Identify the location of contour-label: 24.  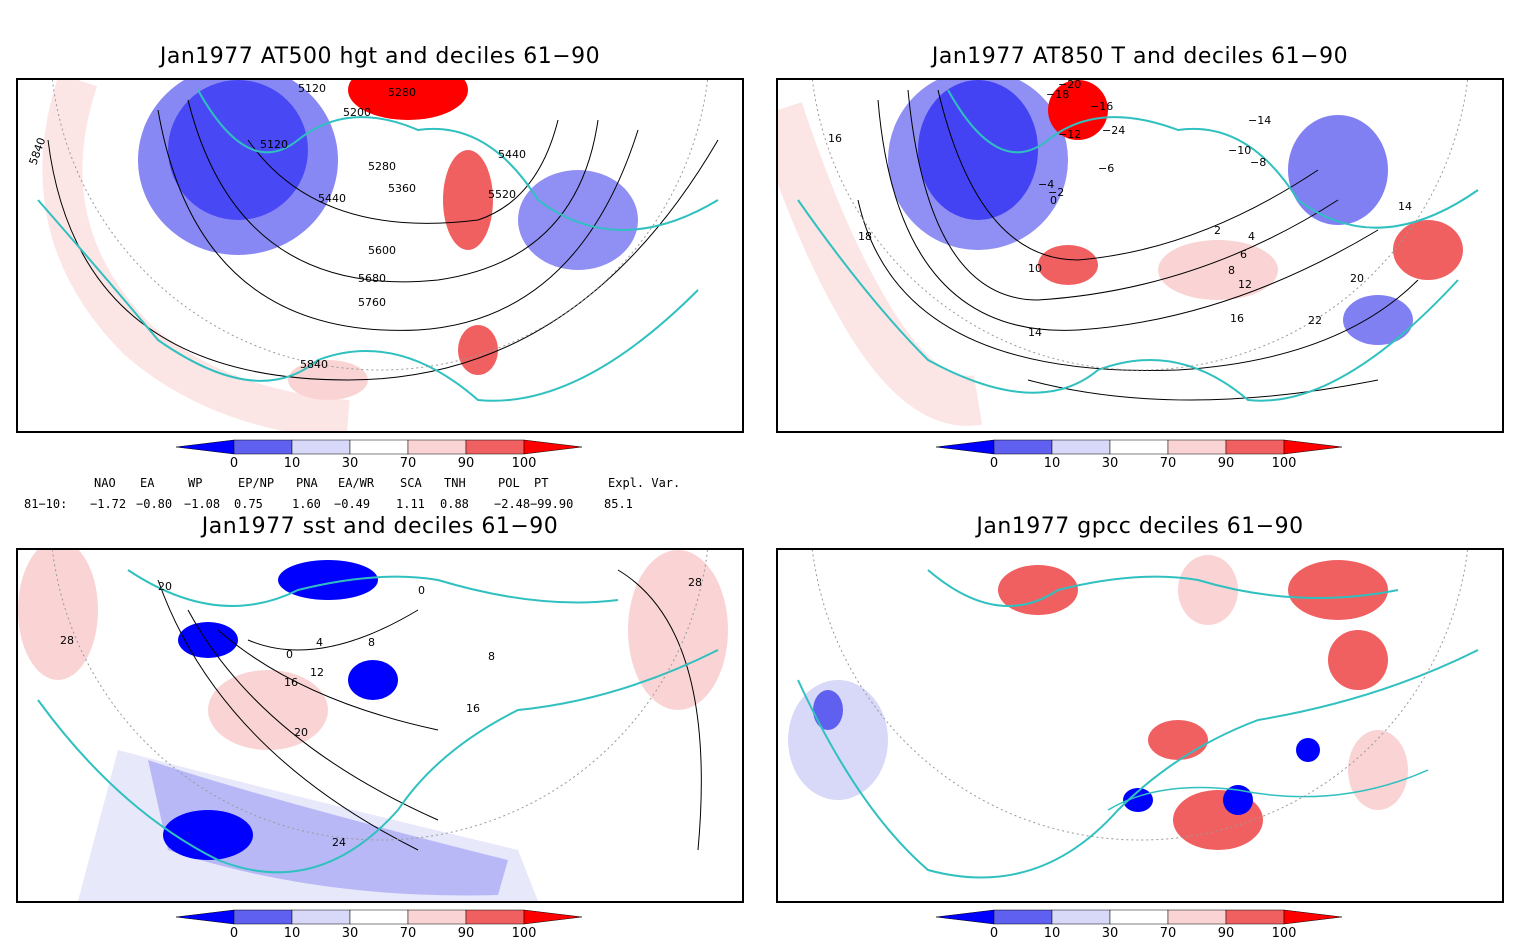
(339, 842).